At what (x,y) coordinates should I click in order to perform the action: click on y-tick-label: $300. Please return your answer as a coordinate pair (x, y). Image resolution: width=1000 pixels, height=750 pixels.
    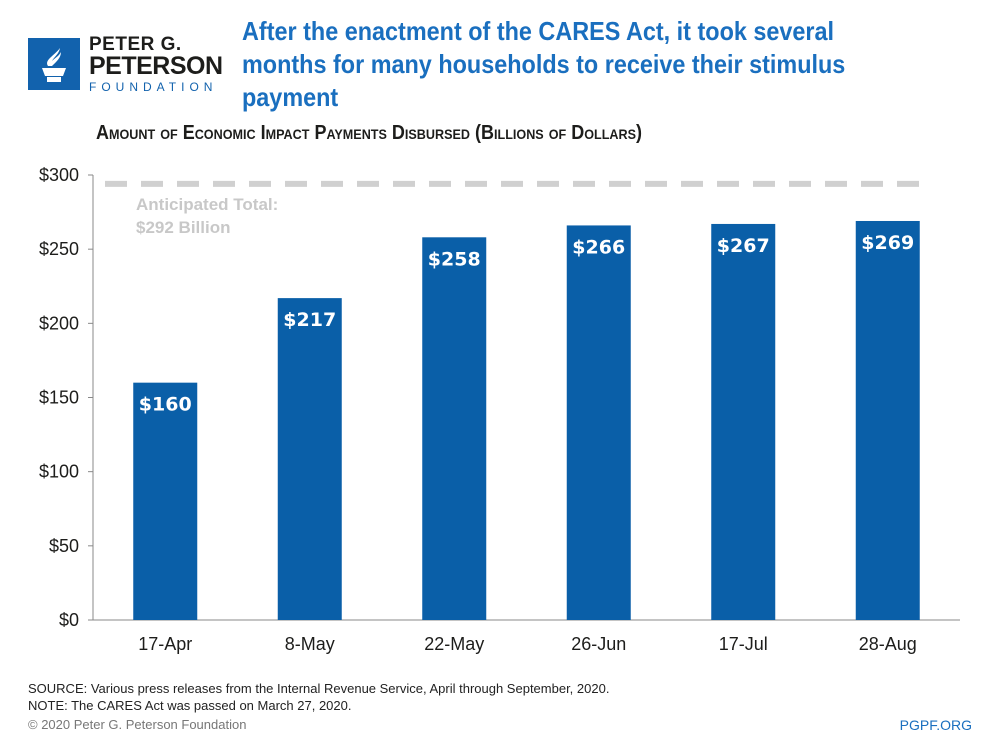
    Looking at the image, I should click on (59, 175).